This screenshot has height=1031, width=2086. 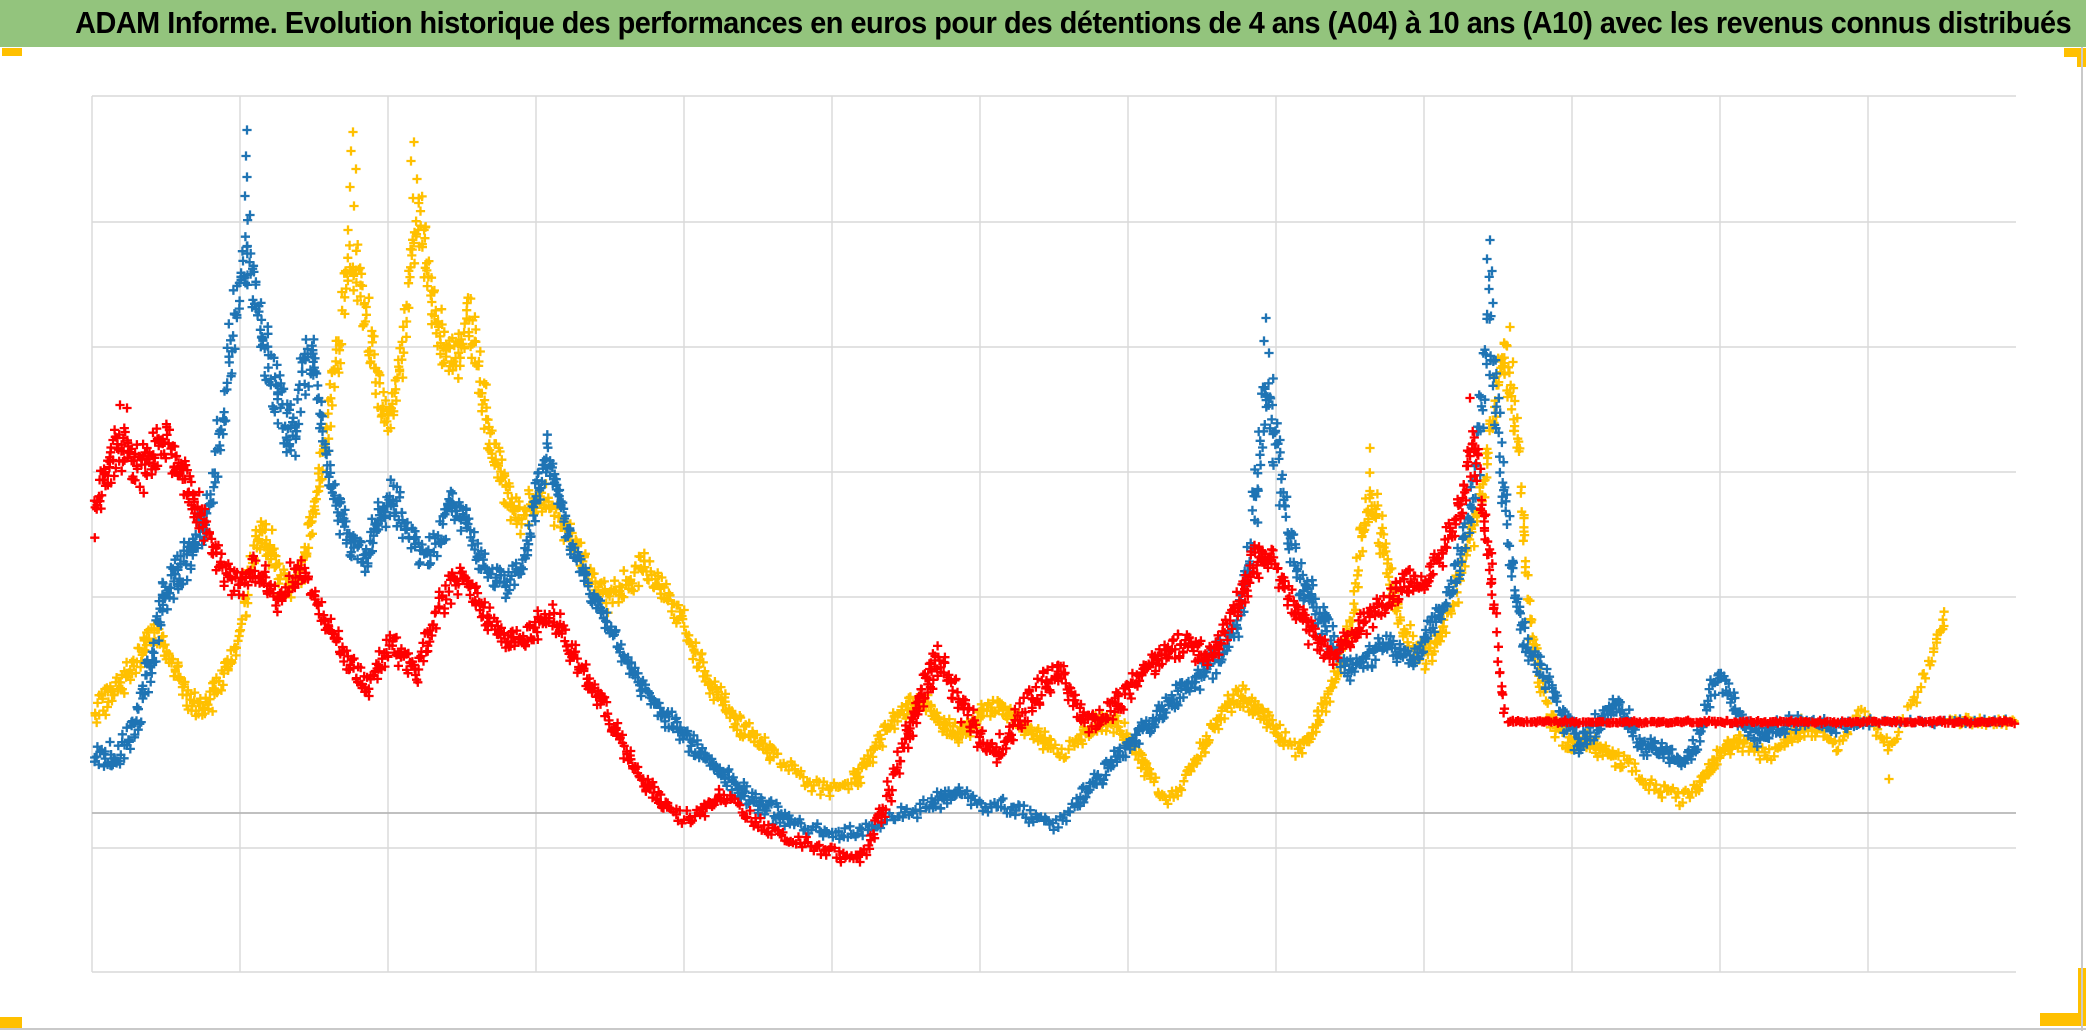 What do you see at coordinates (2082, 539) in the screenshot?
I see `window-edge-right` at bounding box center [2082, 539].